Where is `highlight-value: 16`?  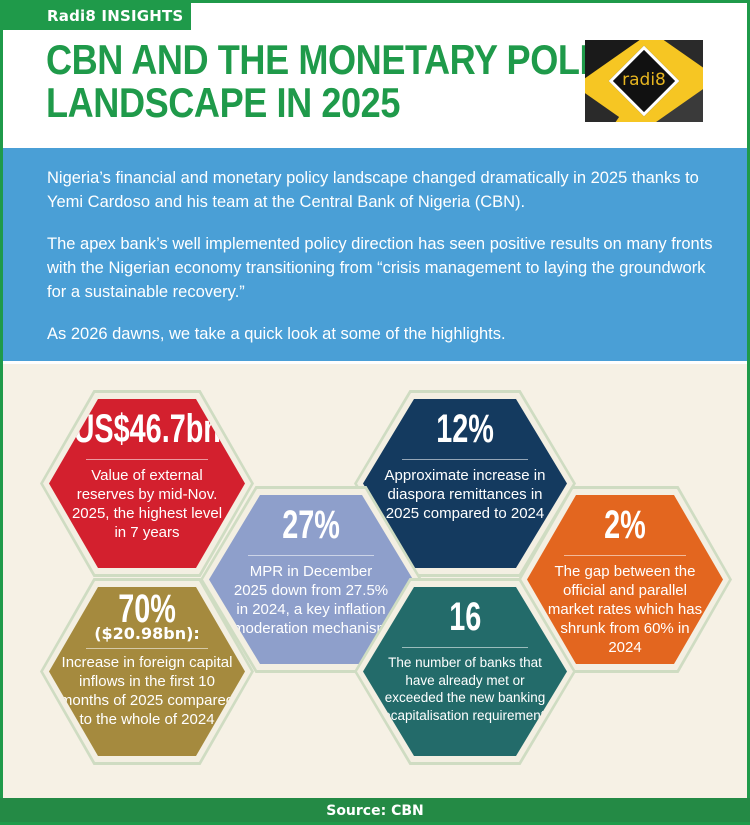 highlight-value: 16 is located at coordinates (465, 617).